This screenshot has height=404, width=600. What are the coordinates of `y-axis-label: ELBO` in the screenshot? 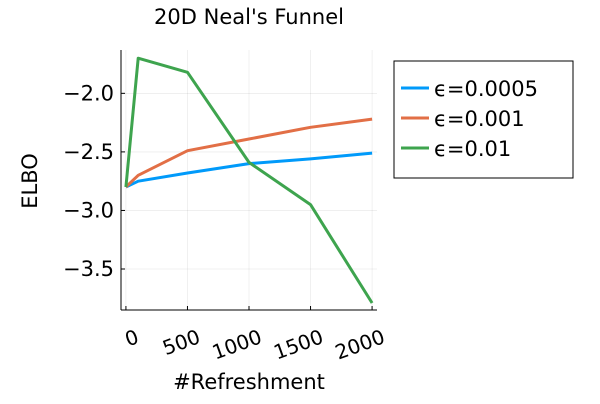 It's located at (30, 181).